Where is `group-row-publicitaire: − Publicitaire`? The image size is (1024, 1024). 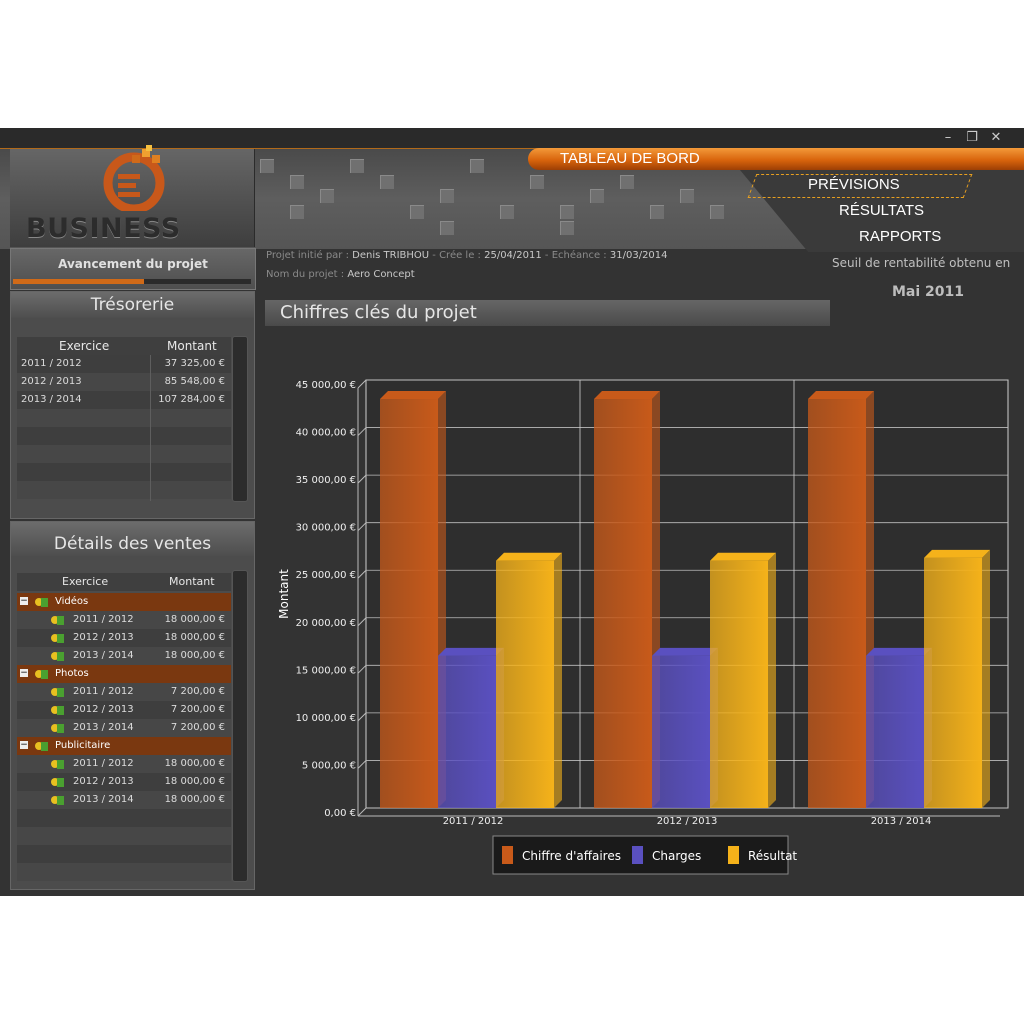
group-row-publicitaire: − Publicitaire is located at coordinates (124, 746).